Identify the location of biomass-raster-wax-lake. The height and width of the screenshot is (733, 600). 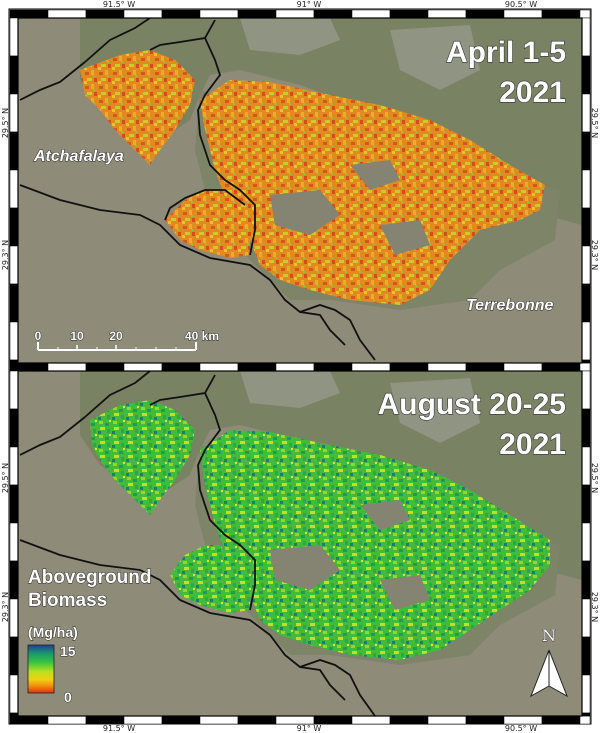
(207, 224).